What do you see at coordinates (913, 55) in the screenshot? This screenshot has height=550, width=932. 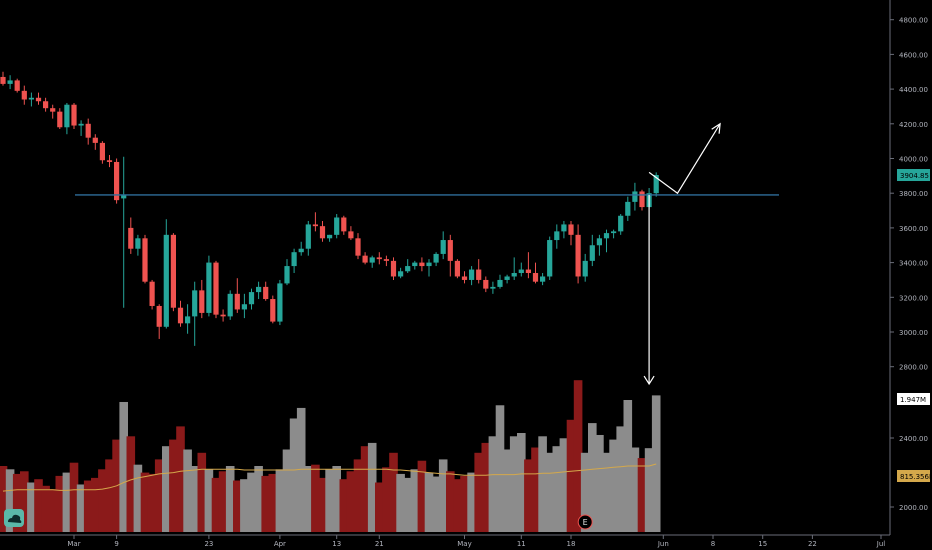 I see `price-tick-label: 4600.00` at bounding box center [913, 55].